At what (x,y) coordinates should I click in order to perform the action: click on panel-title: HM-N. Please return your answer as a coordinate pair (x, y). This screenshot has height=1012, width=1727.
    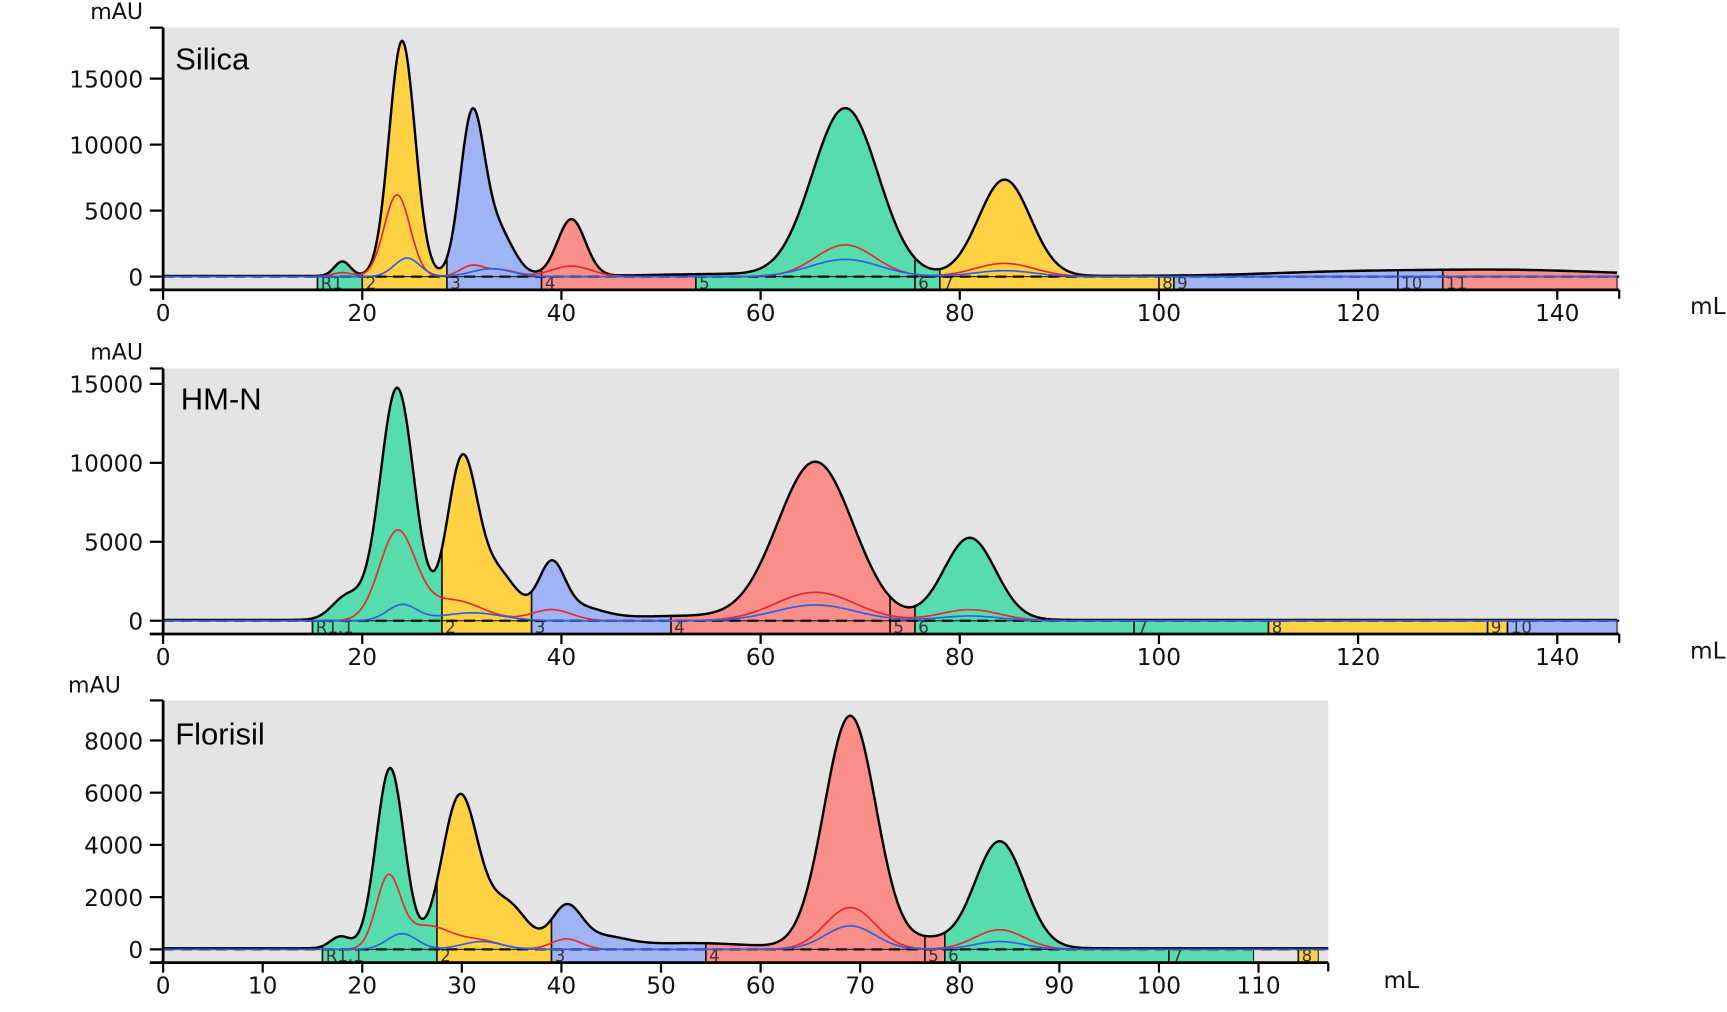
    Looking at the image, I should click on (221, 398).